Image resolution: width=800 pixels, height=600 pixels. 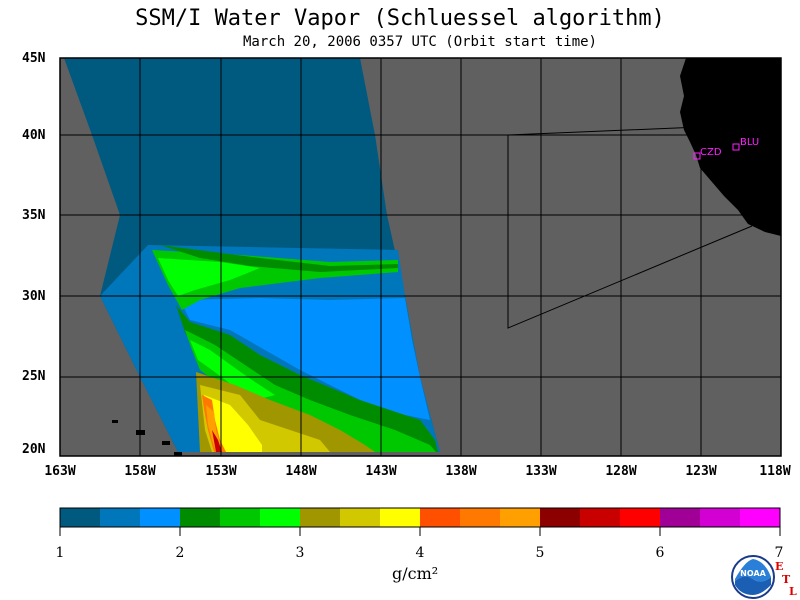 What do you see at coordinates (301, 471) in the screenshot?
I see `lon-label-148w: 148W` at bounding box center [301, 471].